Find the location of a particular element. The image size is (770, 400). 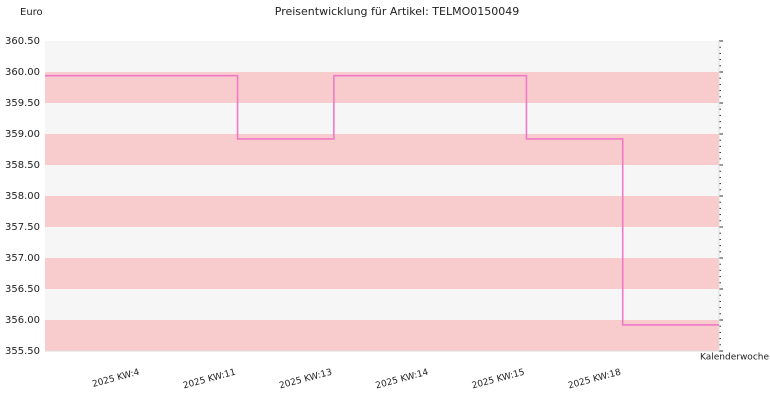

y-tick-label: 359.50 is located at coordinates (22, 103).